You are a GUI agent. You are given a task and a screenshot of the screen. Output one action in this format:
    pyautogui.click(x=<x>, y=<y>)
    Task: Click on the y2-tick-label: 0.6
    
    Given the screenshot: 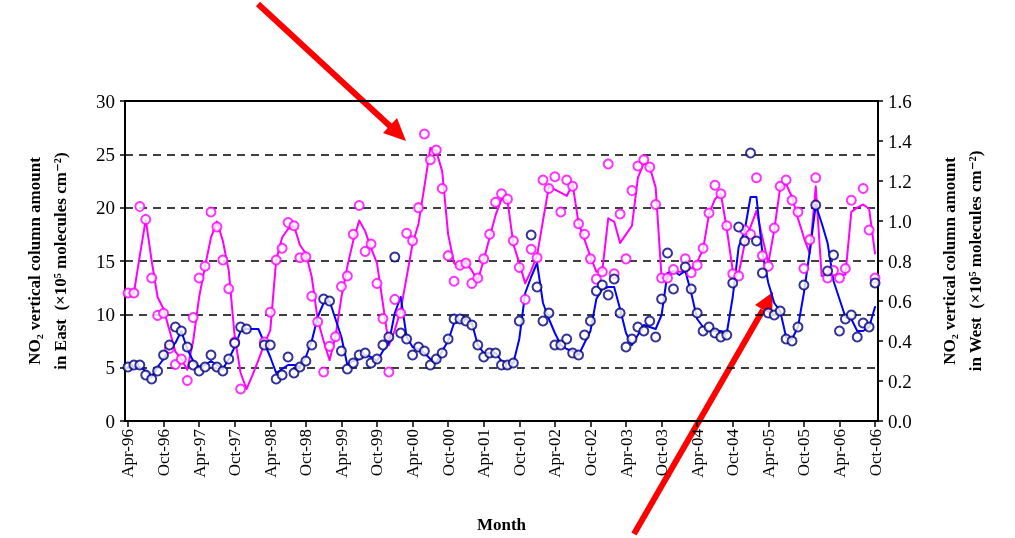 What is the action you would take?
    pyautogui.click(x=900, y=301)
    